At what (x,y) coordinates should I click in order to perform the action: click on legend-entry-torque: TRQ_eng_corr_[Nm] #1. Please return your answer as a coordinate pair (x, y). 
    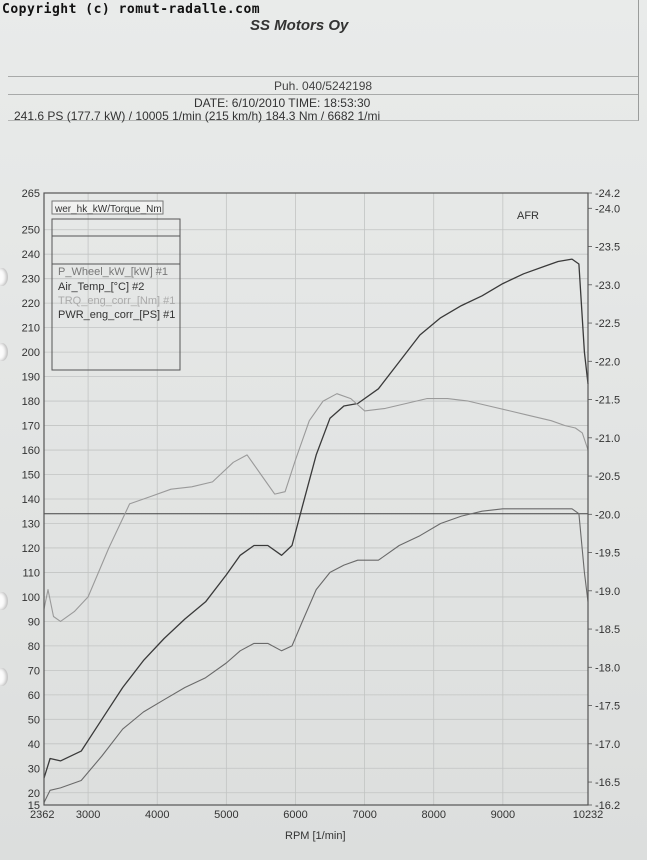
    Looking at the image, I should click on (116, 301).